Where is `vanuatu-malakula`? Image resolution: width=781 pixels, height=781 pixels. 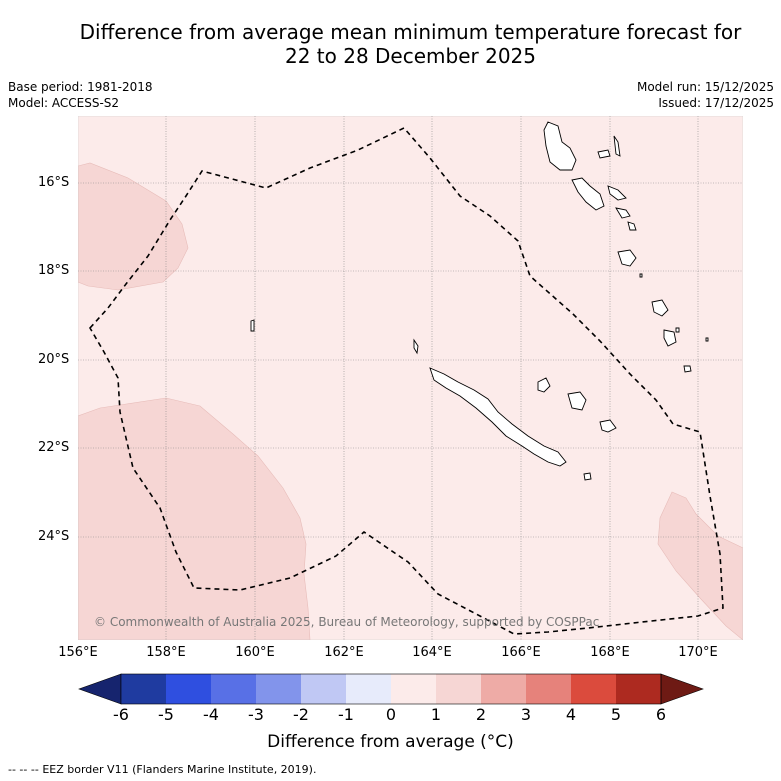
vanuatu-malakula is located at coordinates (588, 194).